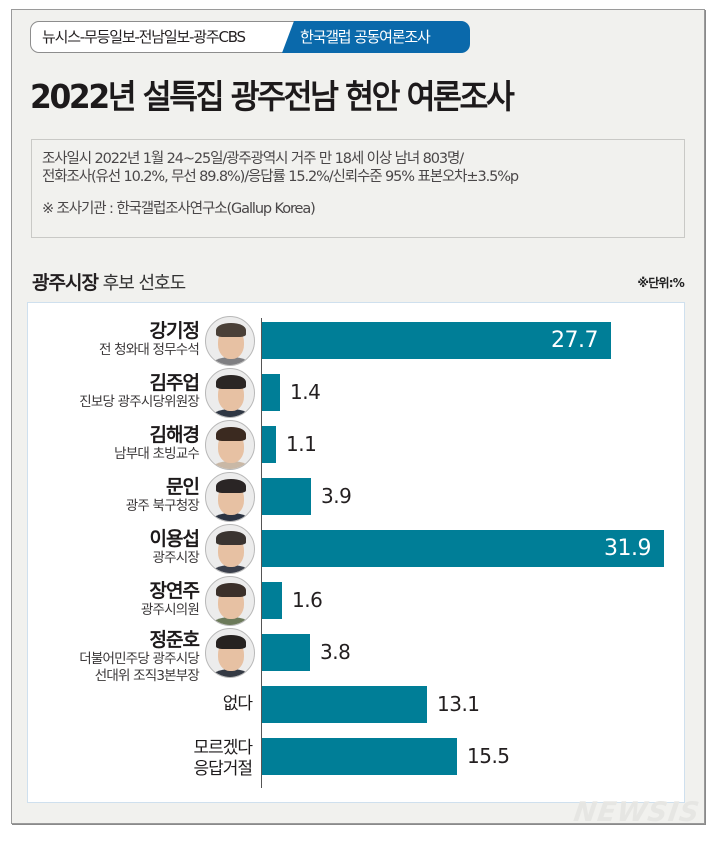  I want to click on option-label: 모르겠다, so click(223, 748).